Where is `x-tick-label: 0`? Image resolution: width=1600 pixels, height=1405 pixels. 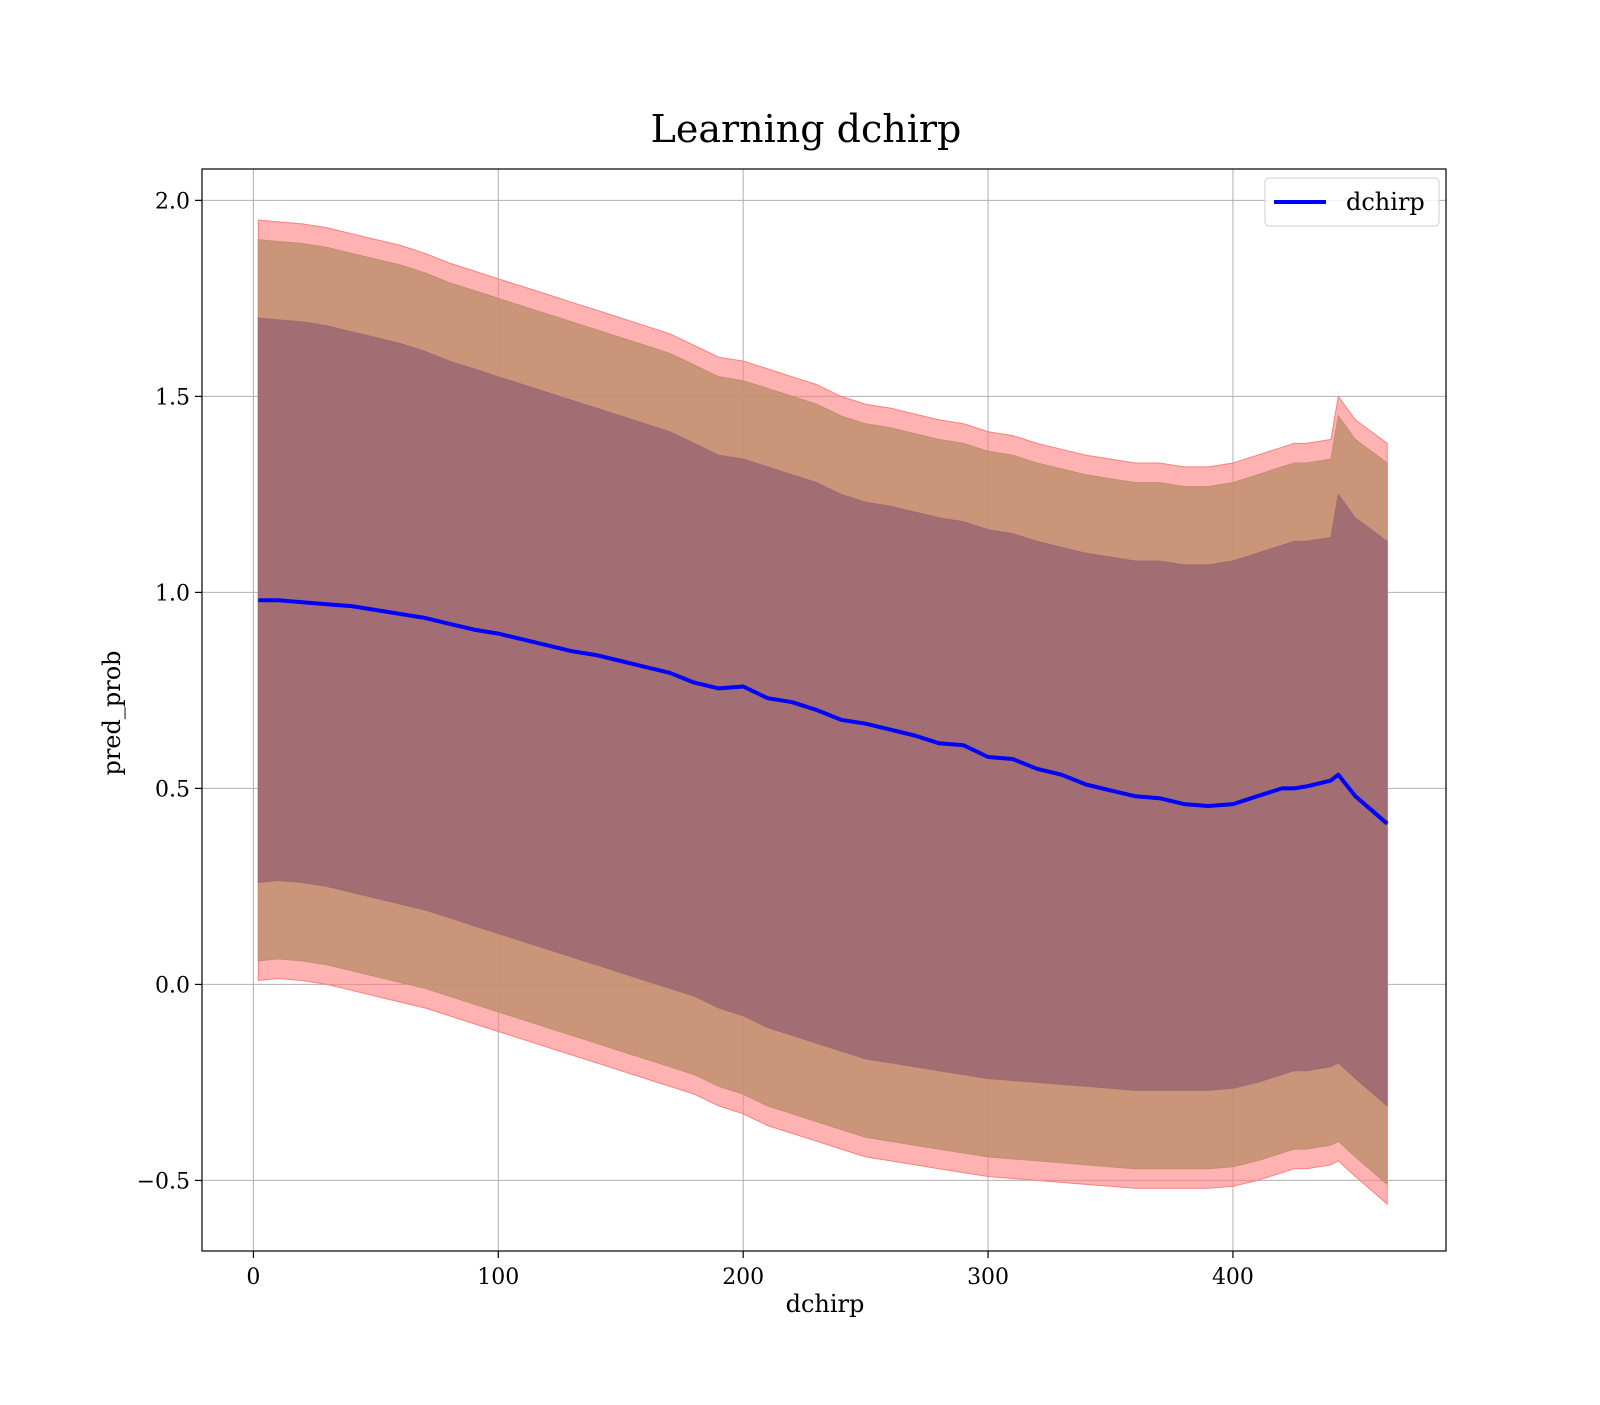 x-tick-label: 0 is located at coordinates (253, 1277).